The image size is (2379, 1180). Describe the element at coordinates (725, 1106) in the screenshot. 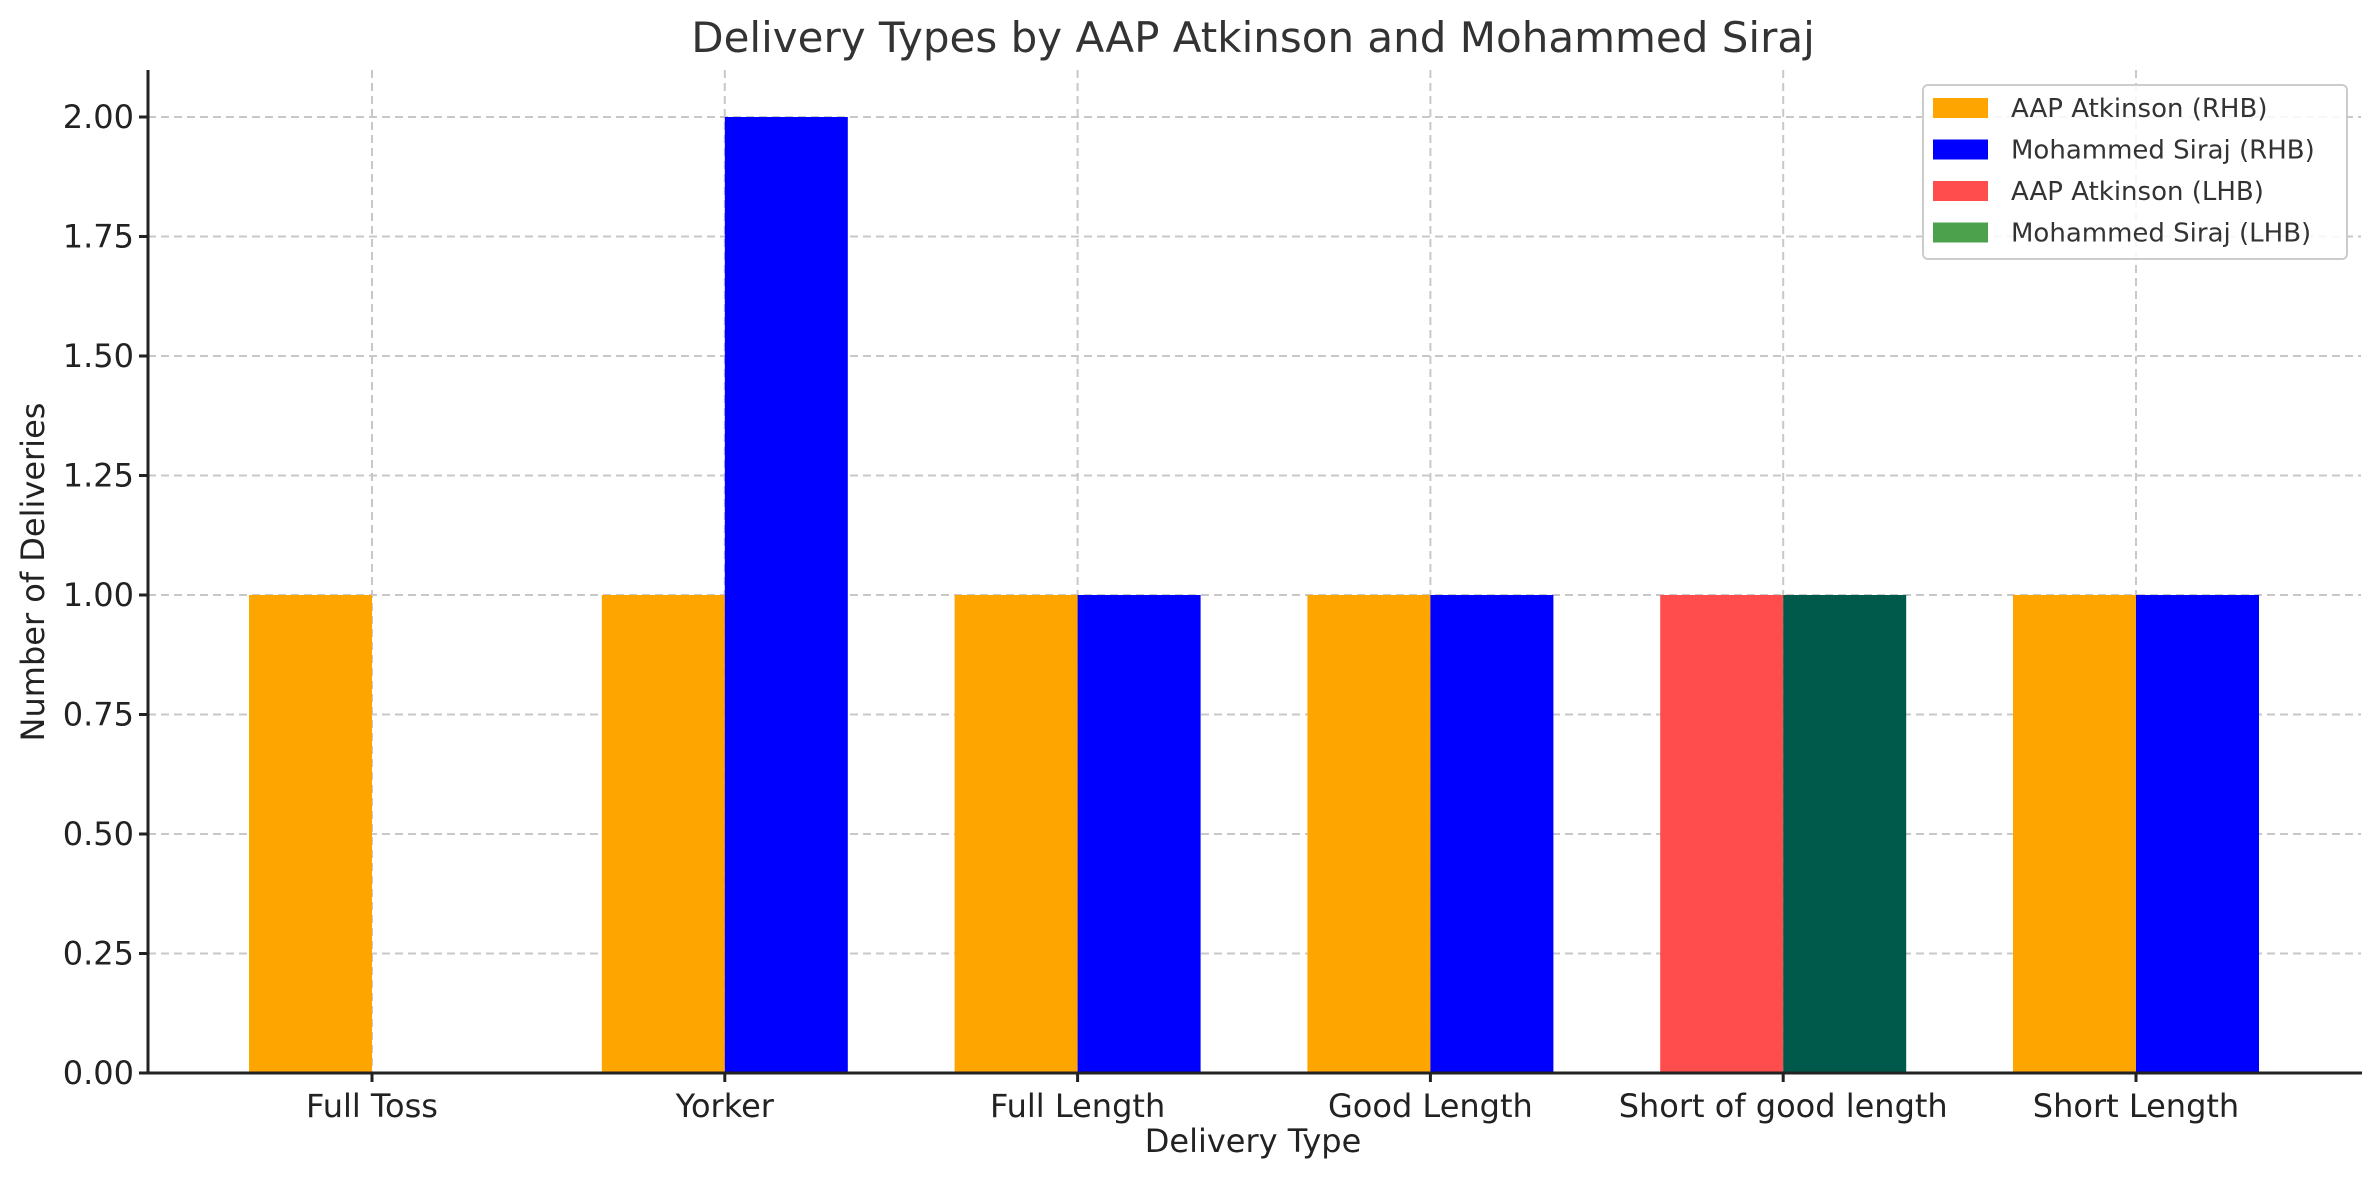

I see `x-tick-label: Yorker` at that location.